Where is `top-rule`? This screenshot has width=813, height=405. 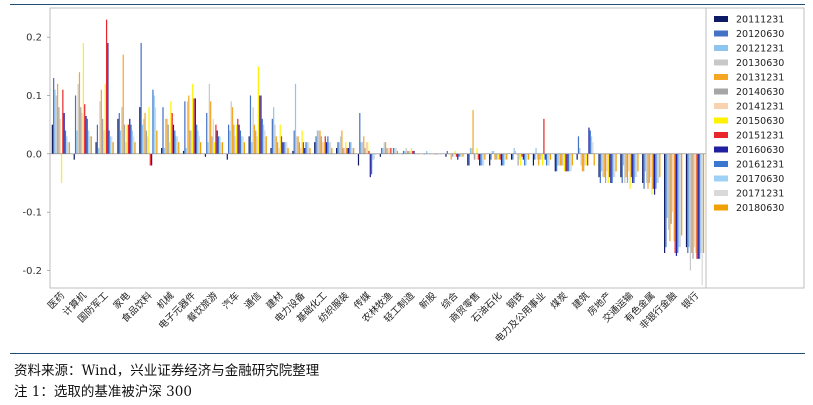
top-rule is located at coordinates (407, 4).